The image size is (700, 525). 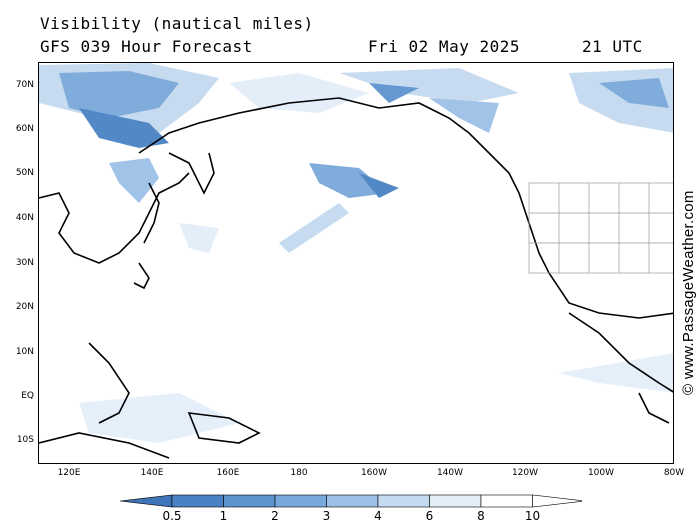 What do you see at coordinates (557, 501) in the screenshot?
I see `legend-arrow-right` at bounding box center [557, 501].